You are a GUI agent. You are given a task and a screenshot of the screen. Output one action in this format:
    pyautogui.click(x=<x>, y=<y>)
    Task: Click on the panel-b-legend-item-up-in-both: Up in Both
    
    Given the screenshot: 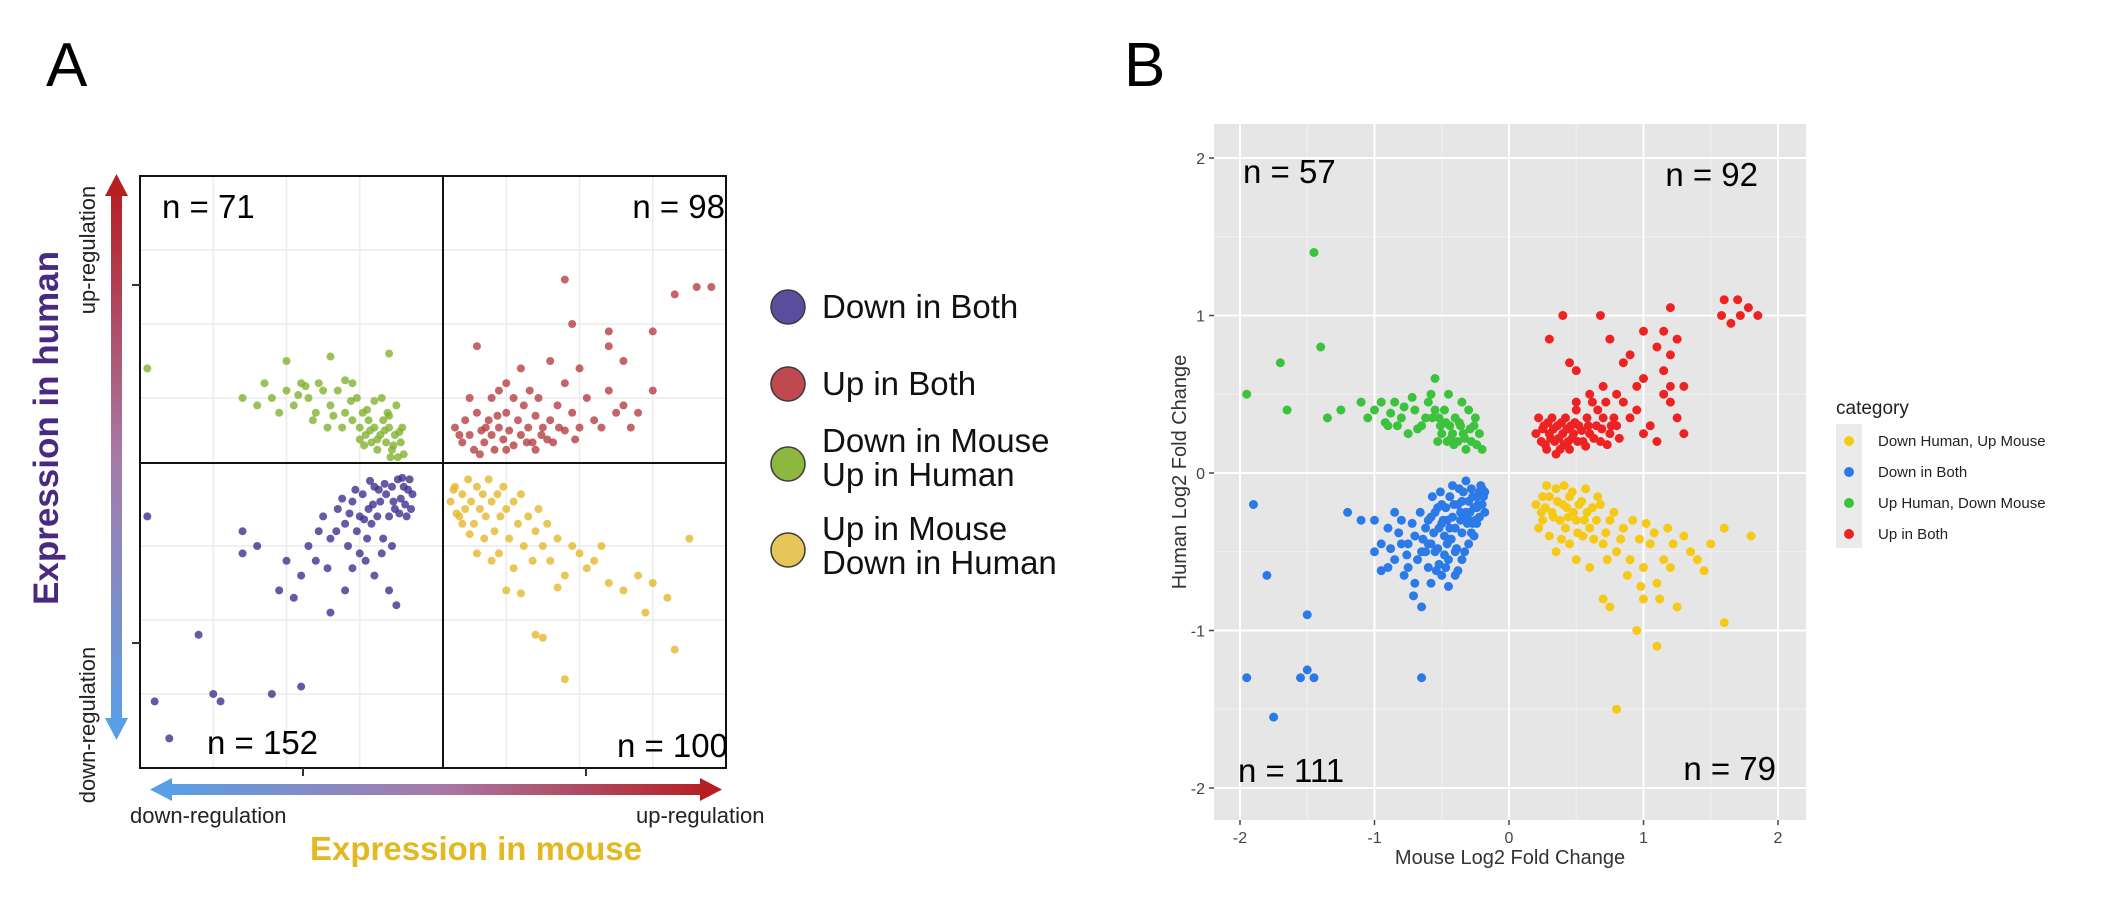 What is the action you would take?
    pyautogui.click(x=1896, y=534)
    